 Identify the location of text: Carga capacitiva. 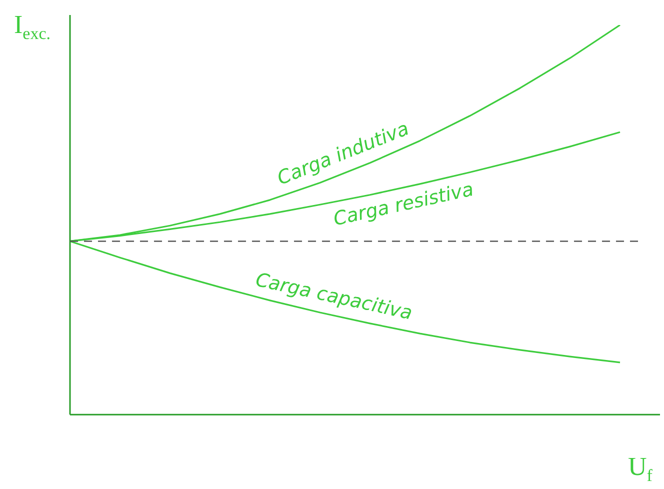
(334, 296).